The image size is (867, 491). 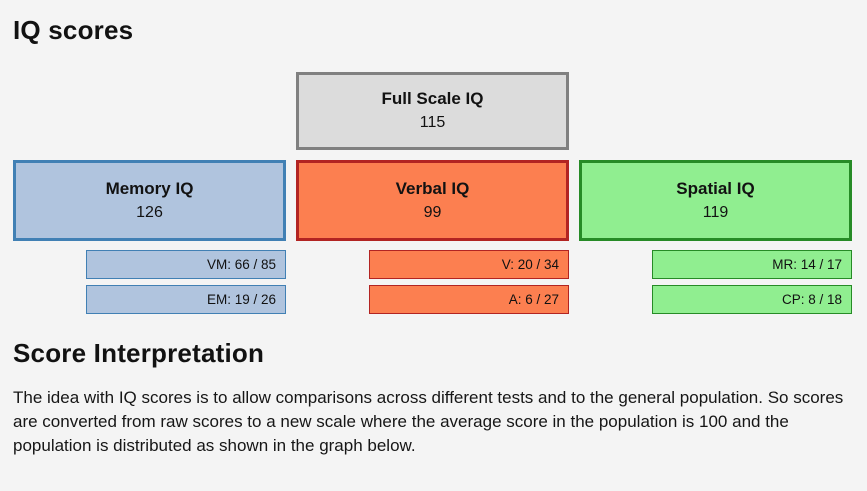 I want to click on subtest-bar-cp: CP: 8 / 18, so click(x=752, y=299).